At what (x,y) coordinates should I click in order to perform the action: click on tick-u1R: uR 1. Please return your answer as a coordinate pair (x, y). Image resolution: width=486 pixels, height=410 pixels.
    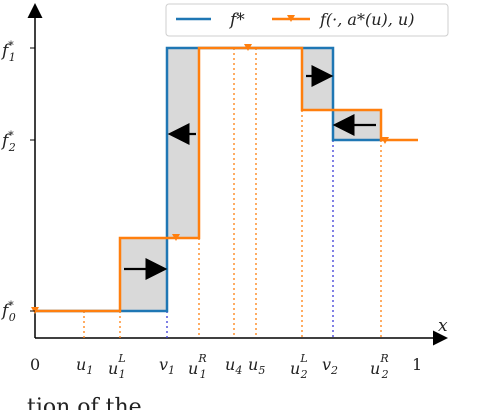
    Looking at the image, I should click on (197, 366).